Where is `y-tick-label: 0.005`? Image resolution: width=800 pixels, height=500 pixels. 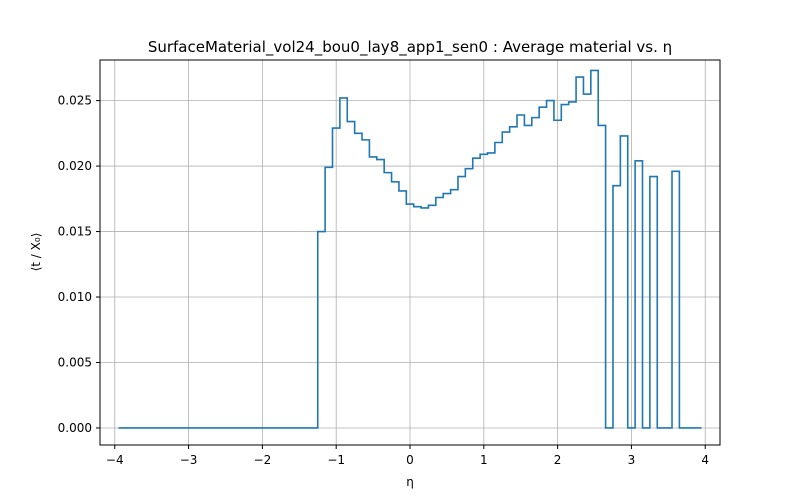 y-tick-label: 0.005 is located at coordinates (75, 363).